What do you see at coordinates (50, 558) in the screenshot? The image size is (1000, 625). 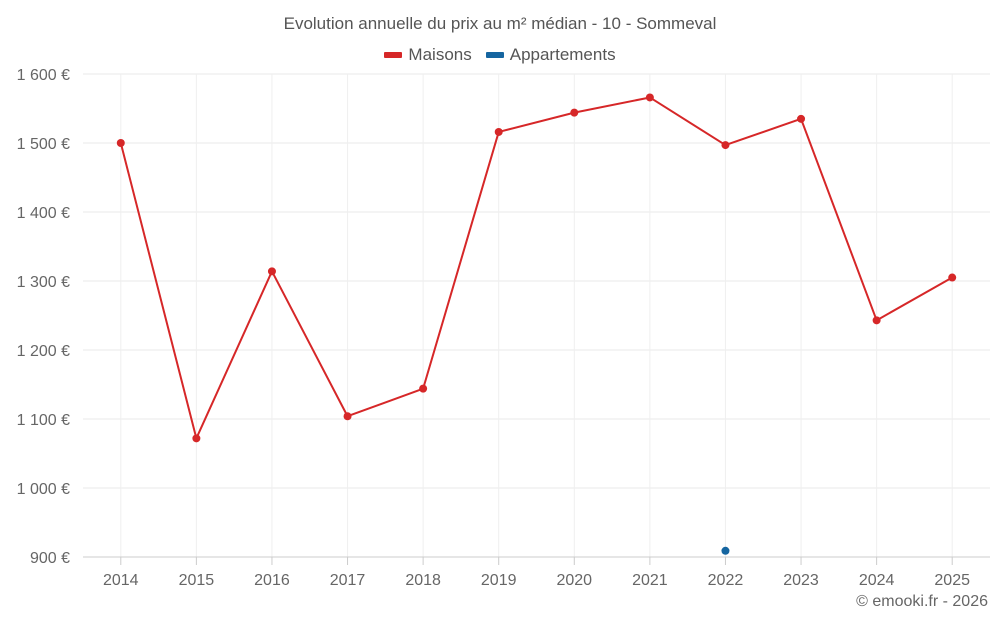 I see `y-tick-label: 900 €` at bounding box center [50, 558].